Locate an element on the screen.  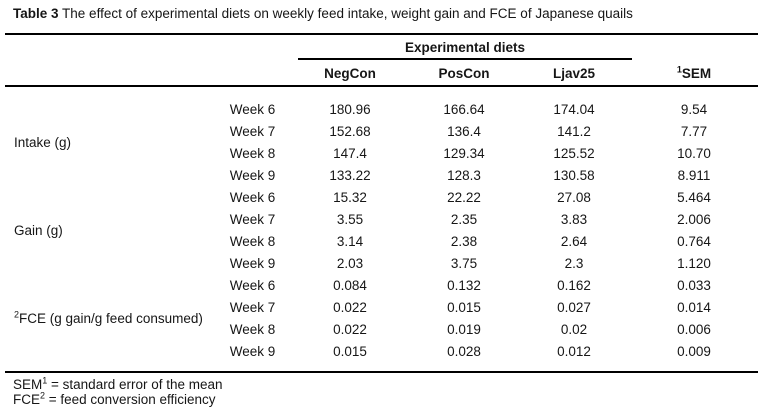
cell-poscon: 0.019 is located at coordinates (464, 329).